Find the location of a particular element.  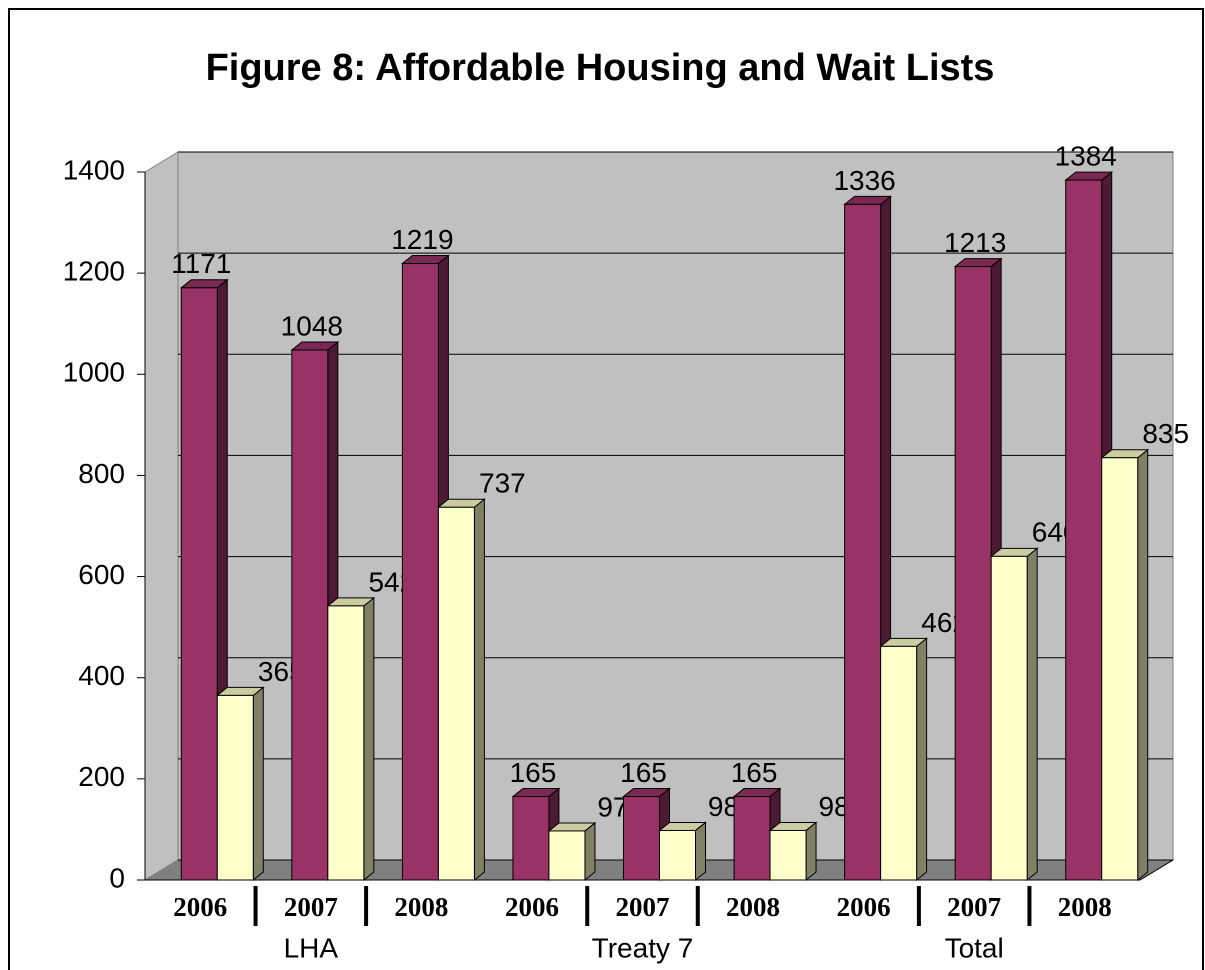

value-label: 1048 is located at coordinates (312, 325).